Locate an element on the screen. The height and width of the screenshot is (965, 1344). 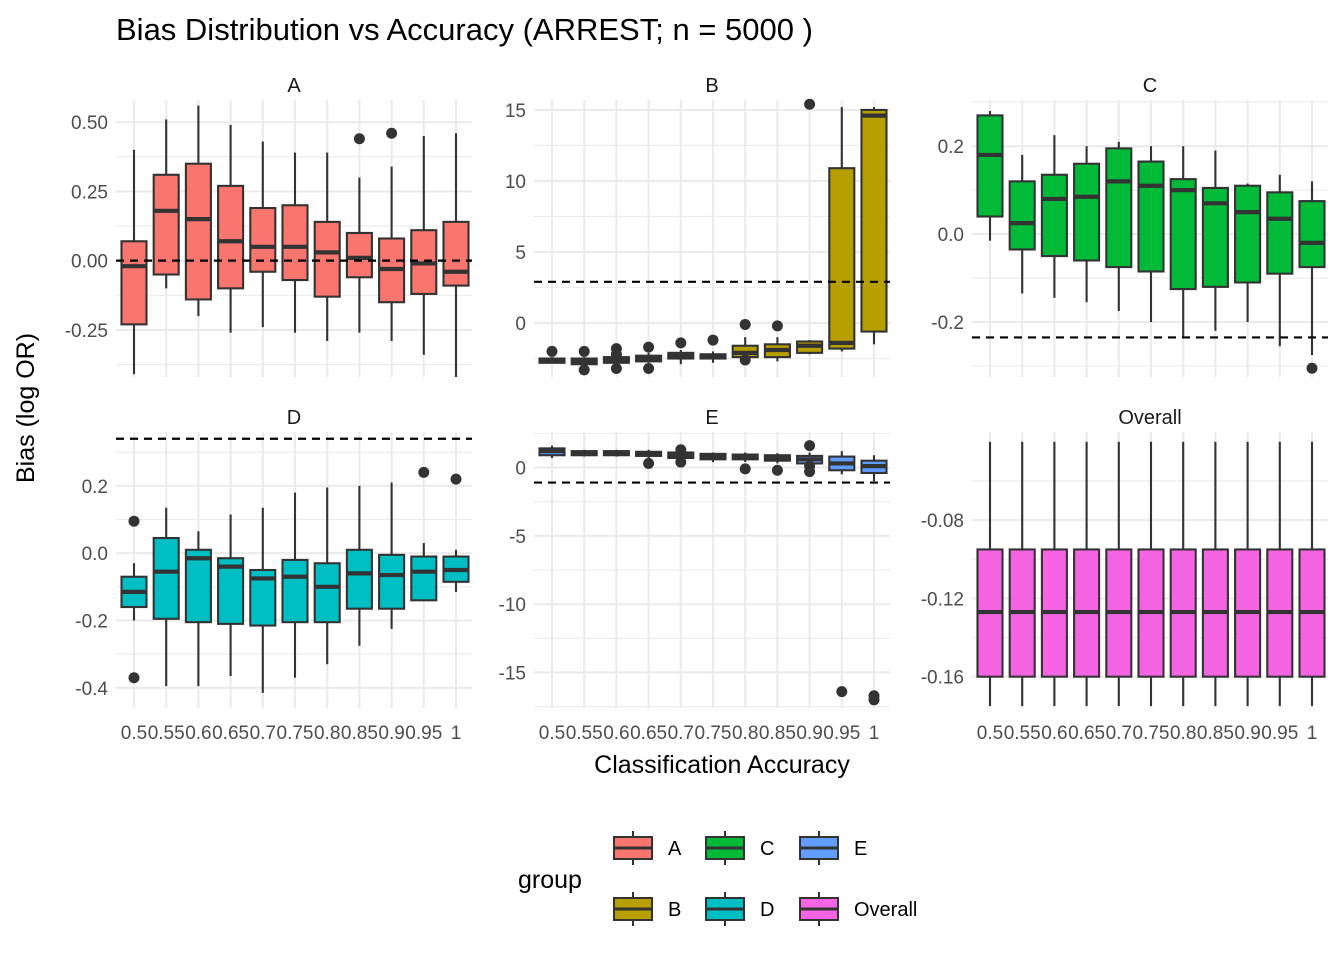
legend: group A C E B D Overall is located at coordinates (717, 878).